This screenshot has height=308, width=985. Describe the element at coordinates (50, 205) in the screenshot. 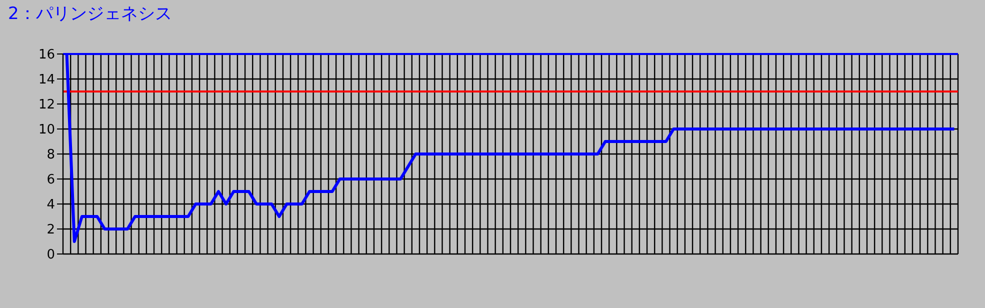

I see `y-tick-label: 4` at that location.